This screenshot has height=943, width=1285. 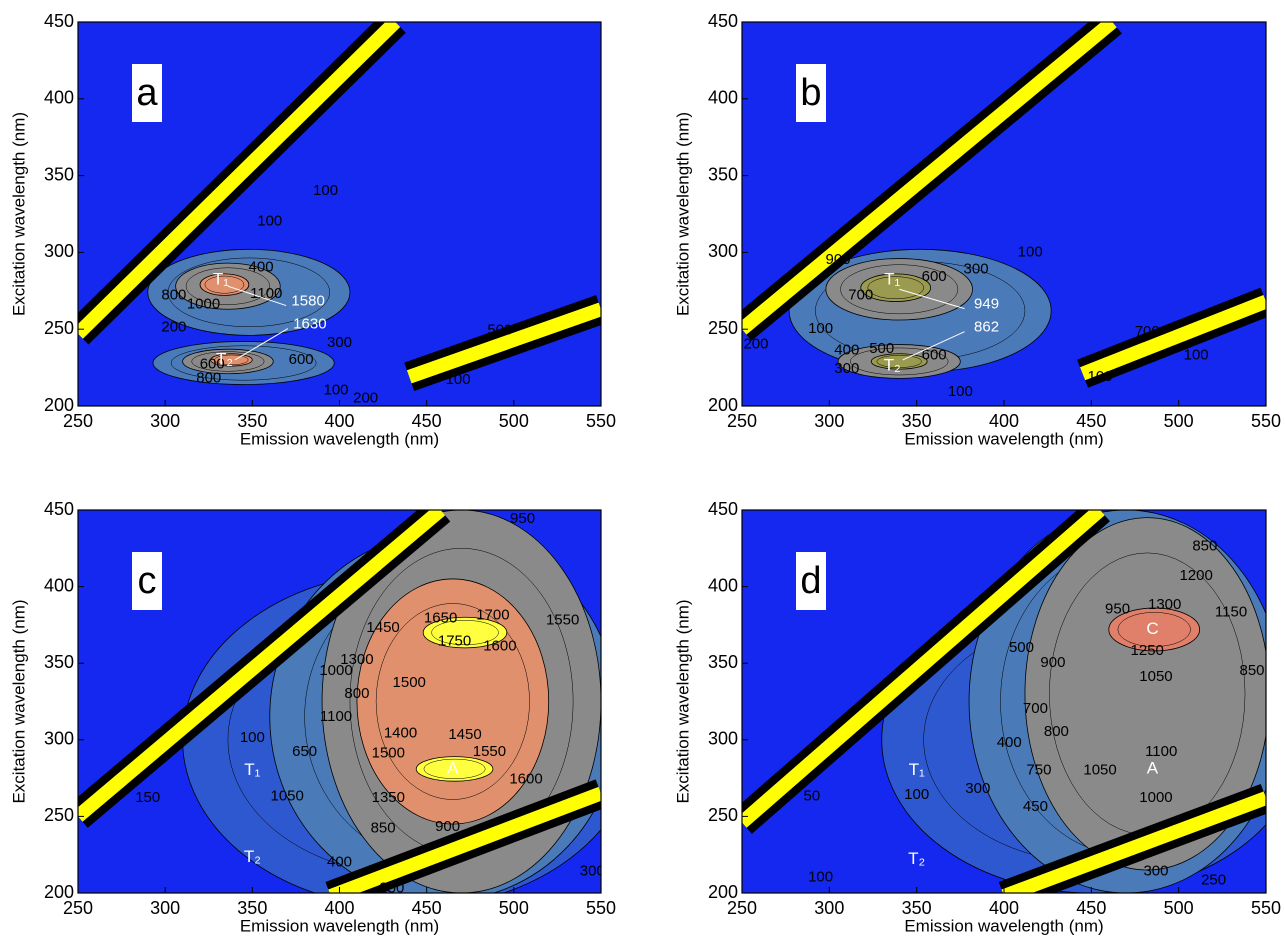 I want to click on contour-label: 1500, so click(x=409, y=682).